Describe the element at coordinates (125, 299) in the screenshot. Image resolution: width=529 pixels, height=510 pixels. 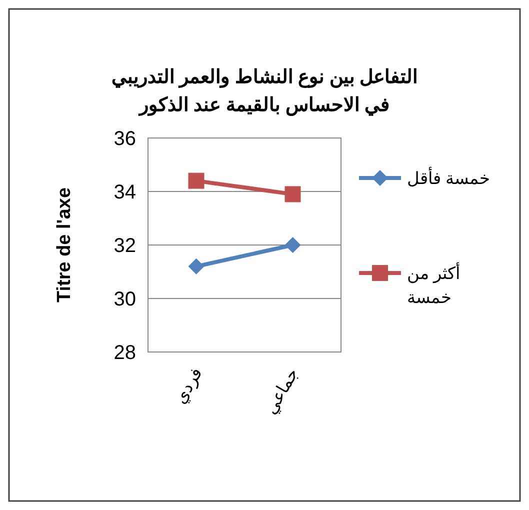
I see `y-tick-label: 30` at that location.